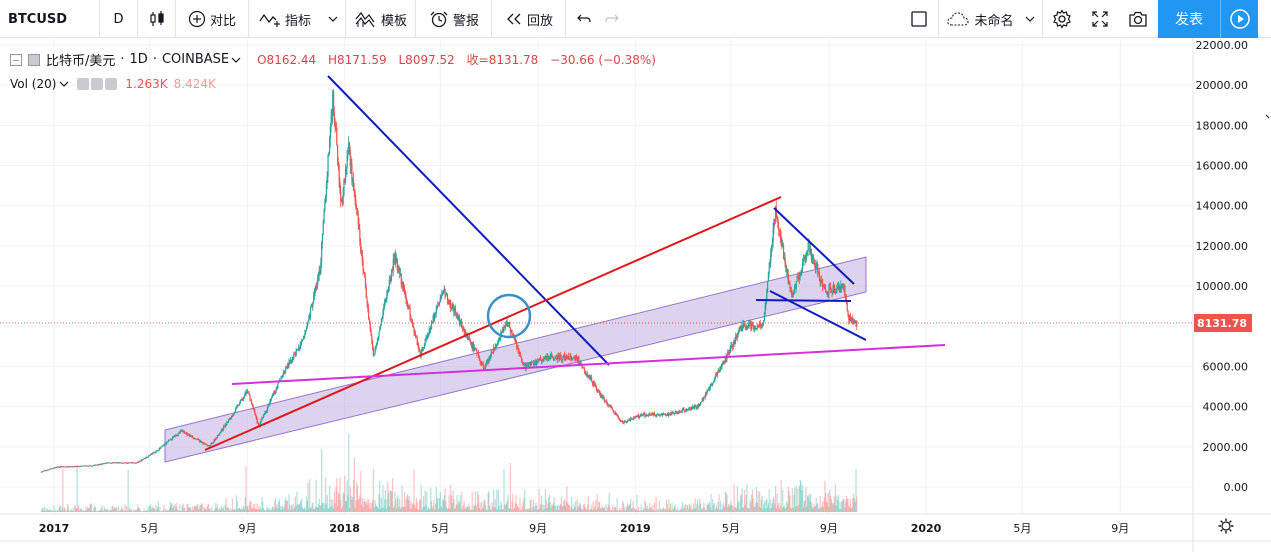 The width and height of the screenshot is (1271, 552). What do you see at coordinates (83, 84) in the screenshot?
I see `eye-icon` at bounding box center [83, 84].